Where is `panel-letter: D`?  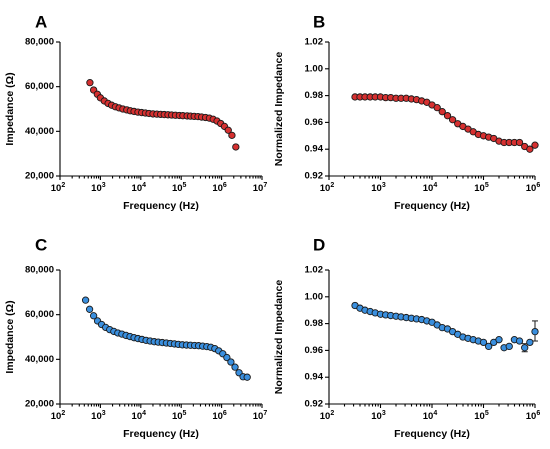
panel-letter: D is located at coordinates (319, 244).